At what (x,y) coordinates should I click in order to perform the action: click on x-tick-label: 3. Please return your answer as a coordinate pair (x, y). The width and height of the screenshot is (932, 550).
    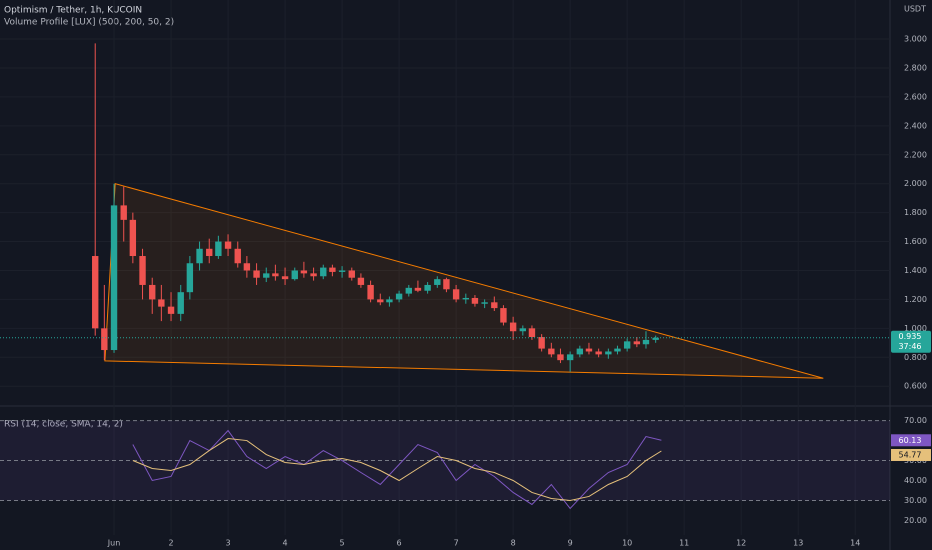
    Looking at the image, I should click on (228, 543).